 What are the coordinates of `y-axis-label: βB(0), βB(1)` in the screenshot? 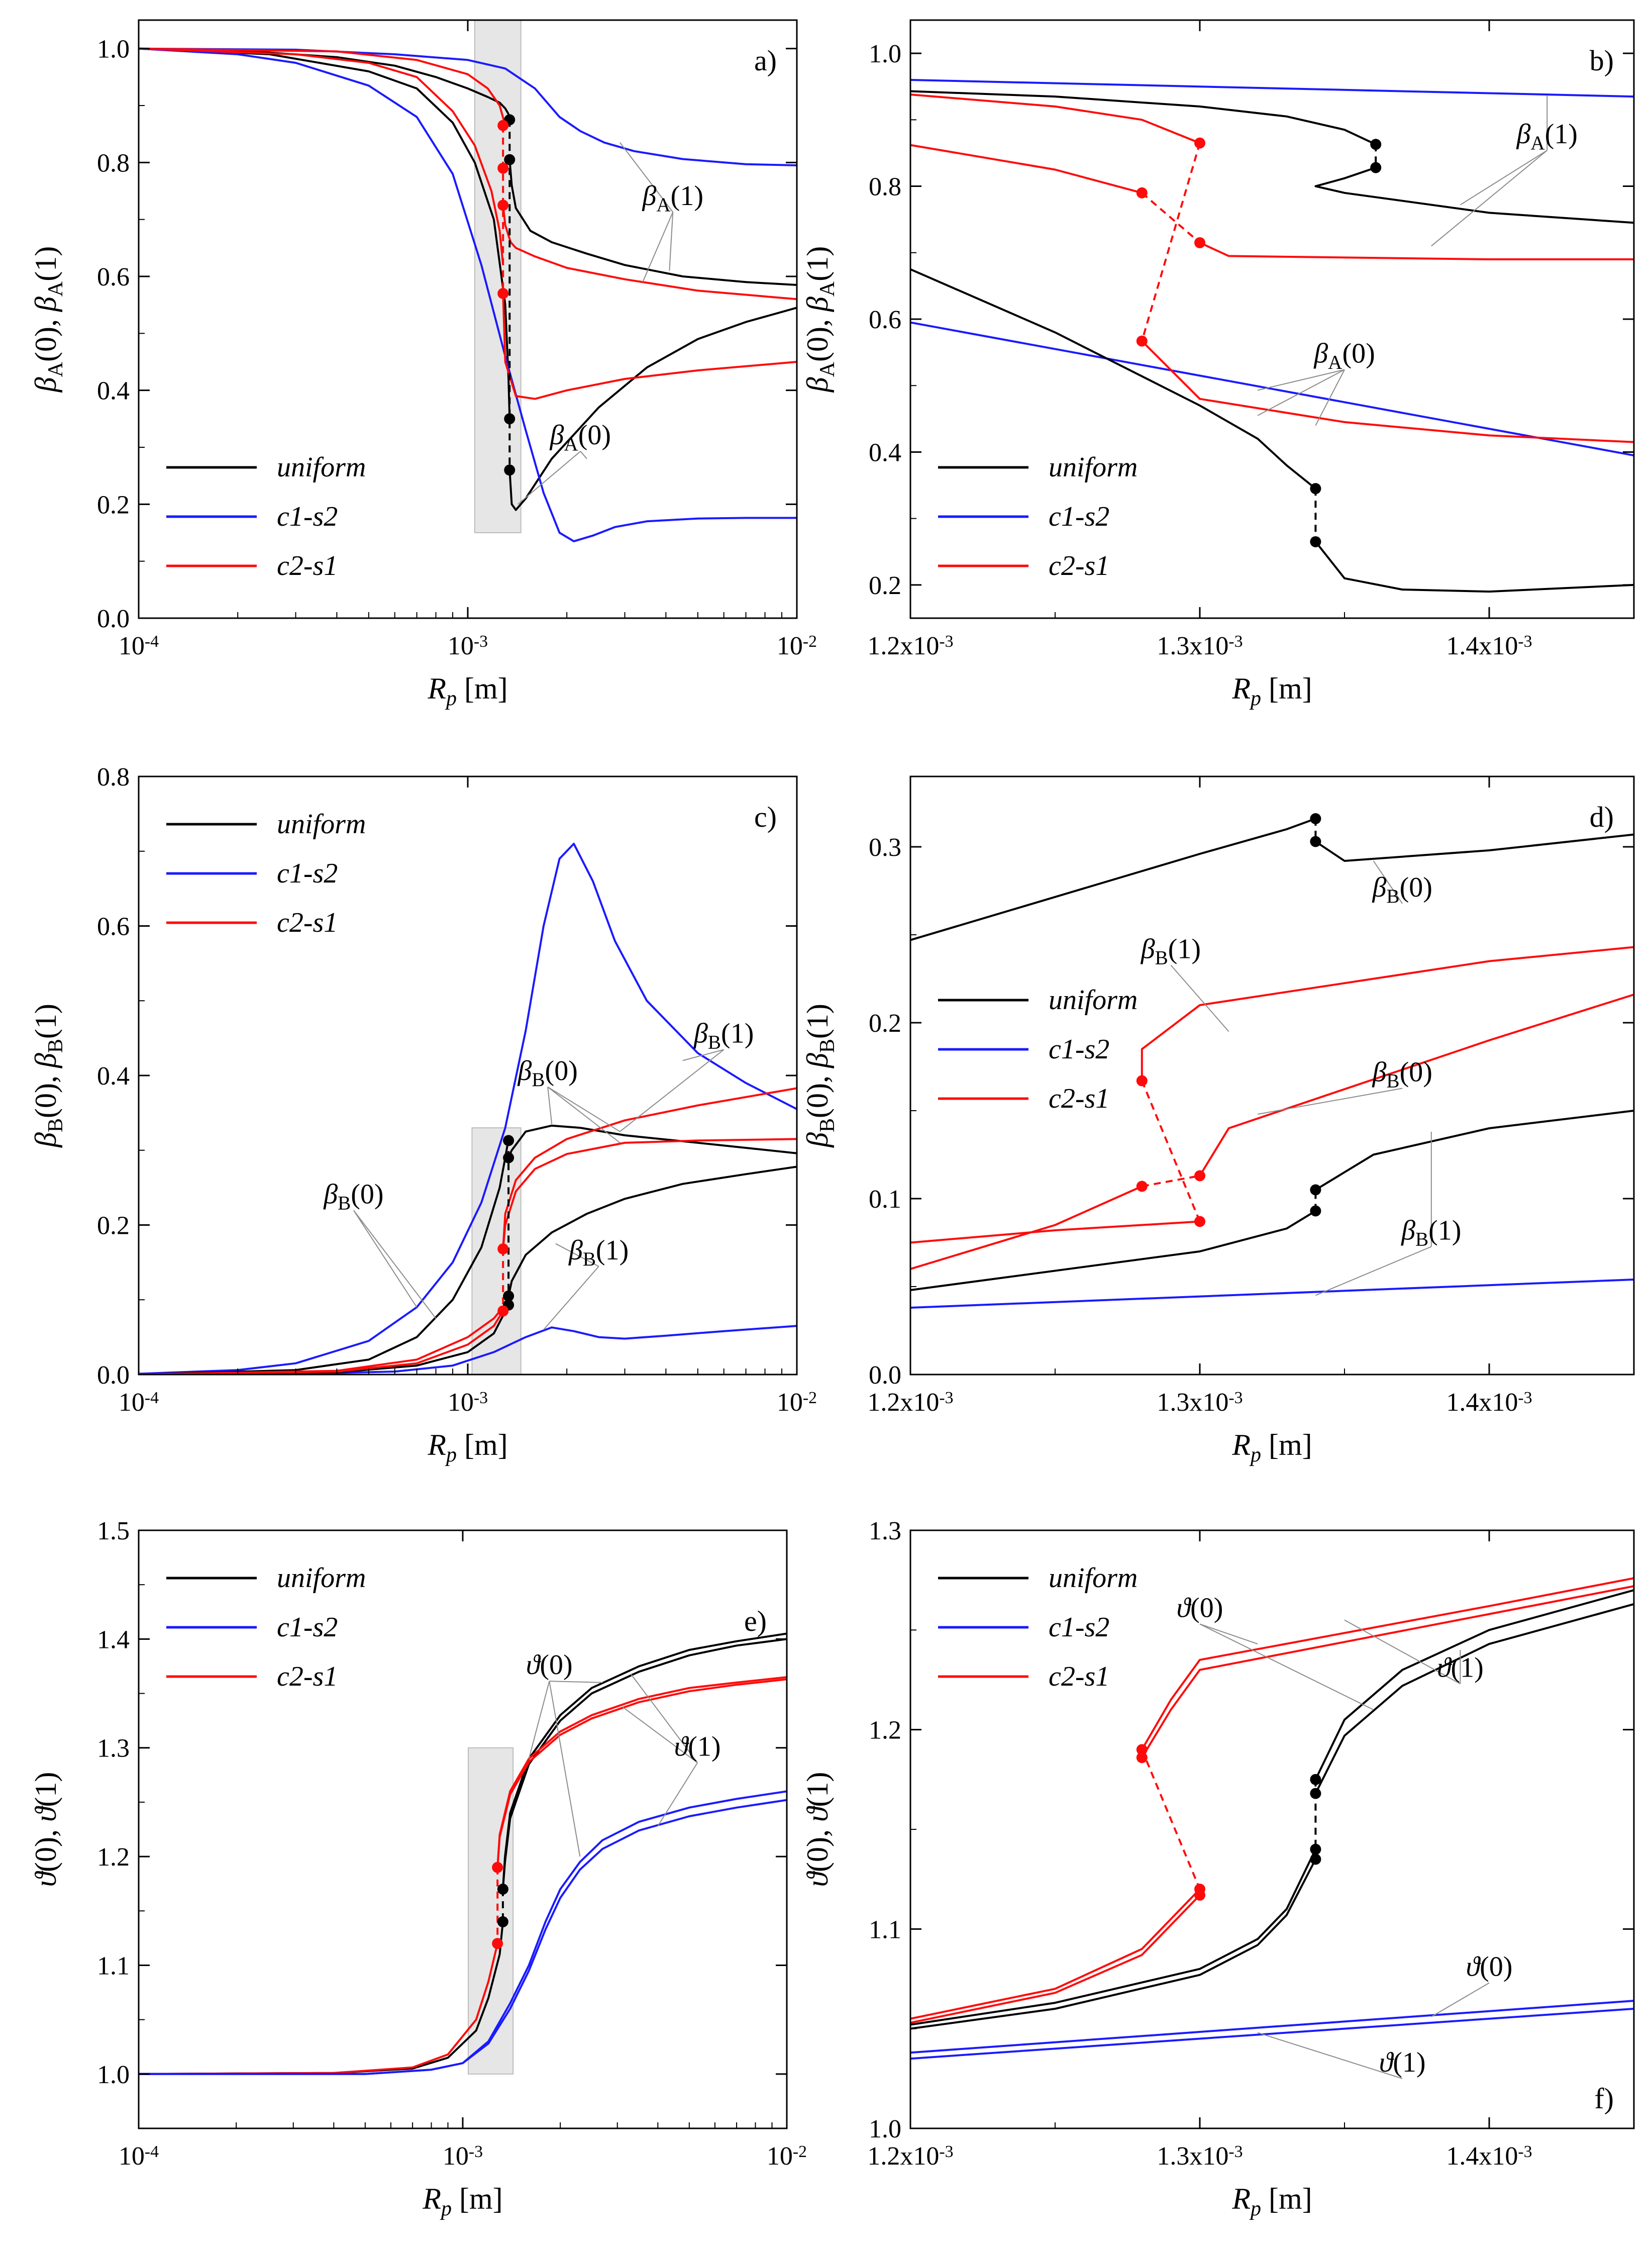 It's located at (48, 1076).